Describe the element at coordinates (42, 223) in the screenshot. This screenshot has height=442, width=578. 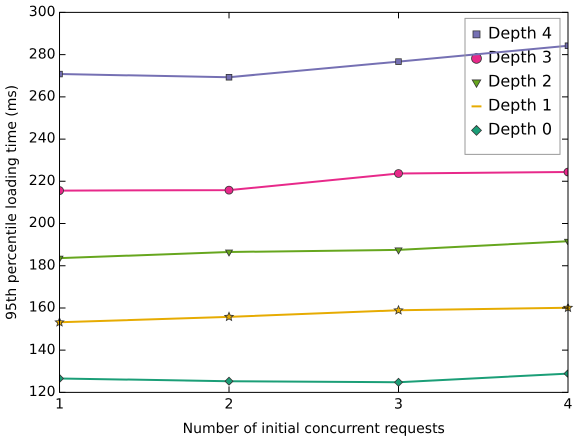
I see `y-tick-label: 200` at that location.